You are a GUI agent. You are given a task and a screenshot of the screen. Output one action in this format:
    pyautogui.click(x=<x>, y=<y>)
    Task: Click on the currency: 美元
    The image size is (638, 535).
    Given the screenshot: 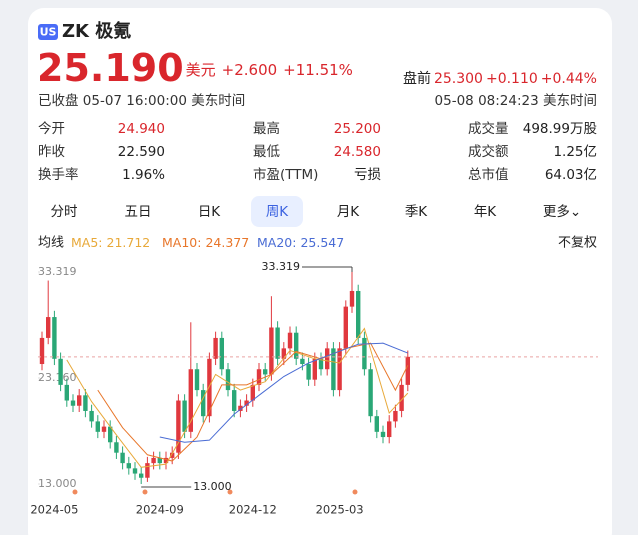 What is the action you would take?
    pyautogui.click(x=201, y=70)
    